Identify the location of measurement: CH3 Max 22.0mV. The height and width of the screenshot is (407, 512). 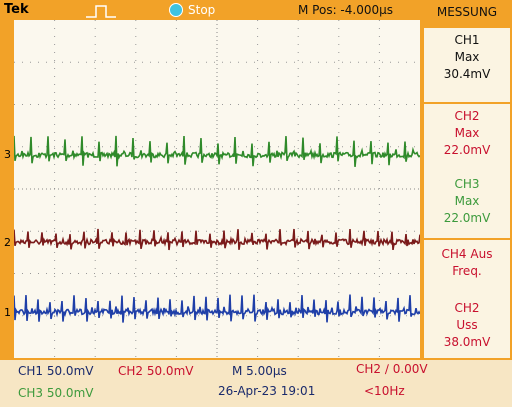
(467, 205).